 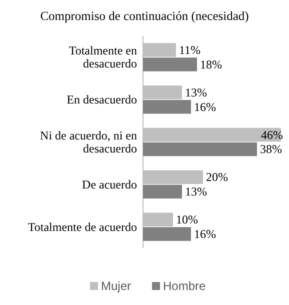 I want to click on legend-label: Hombre, so click(x=184, y=286).